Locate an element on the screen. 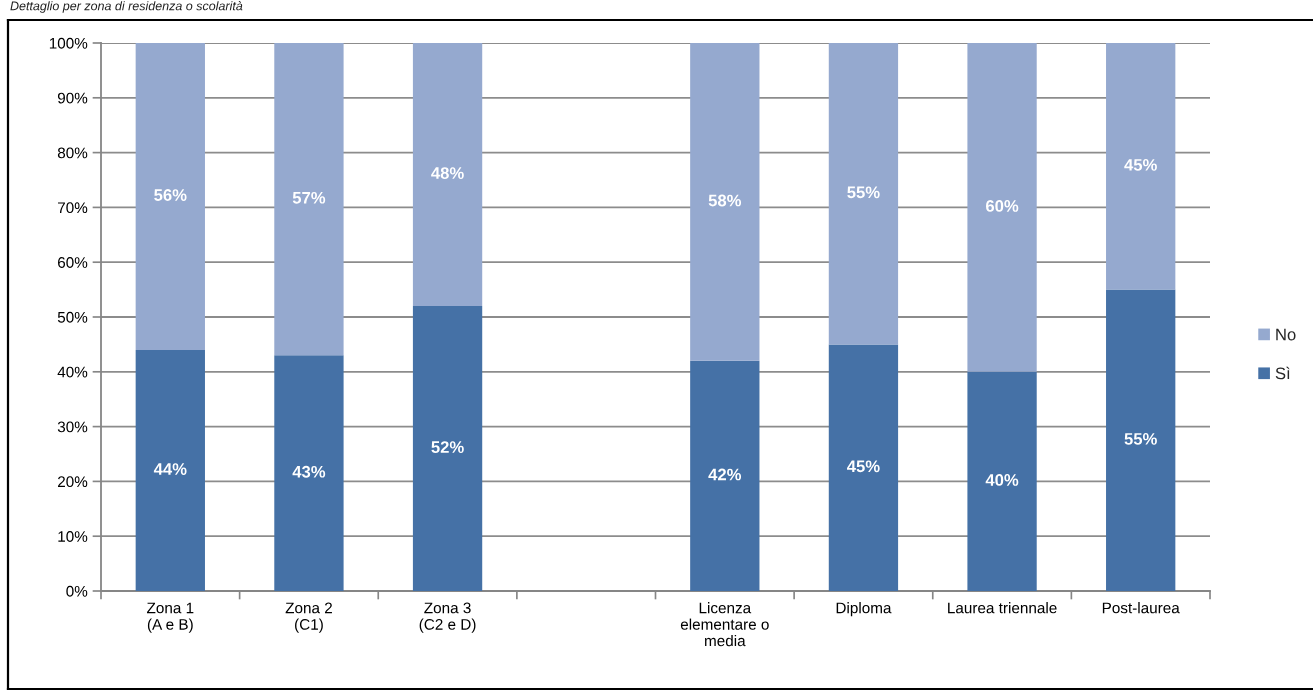  y-tick-label: 90% is located at coordinates (72, 98).